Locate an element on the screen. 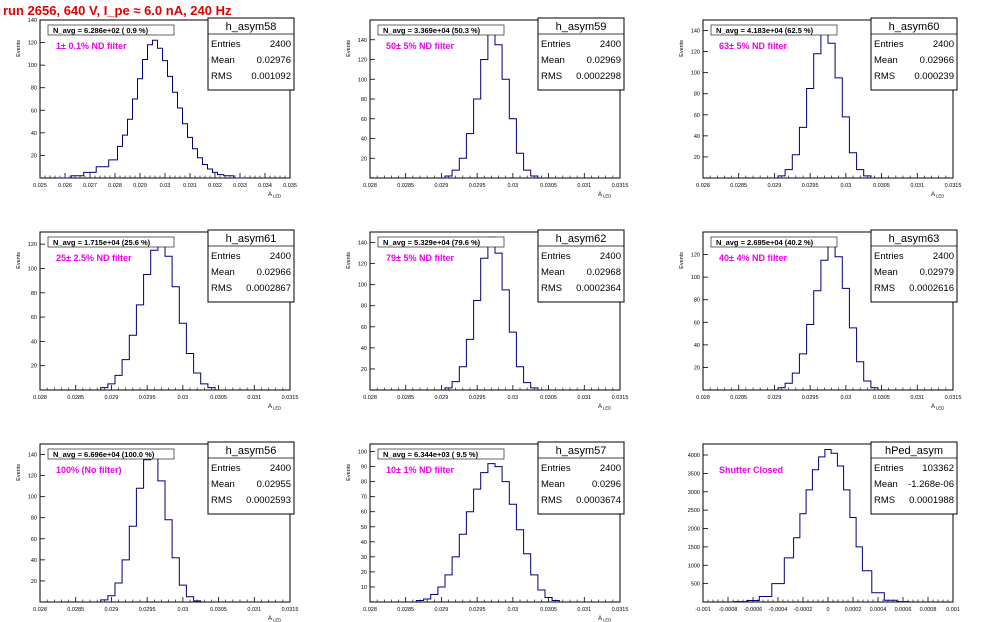  filter-label: 10± 1% ND filter is located at coordinates (420, 470).